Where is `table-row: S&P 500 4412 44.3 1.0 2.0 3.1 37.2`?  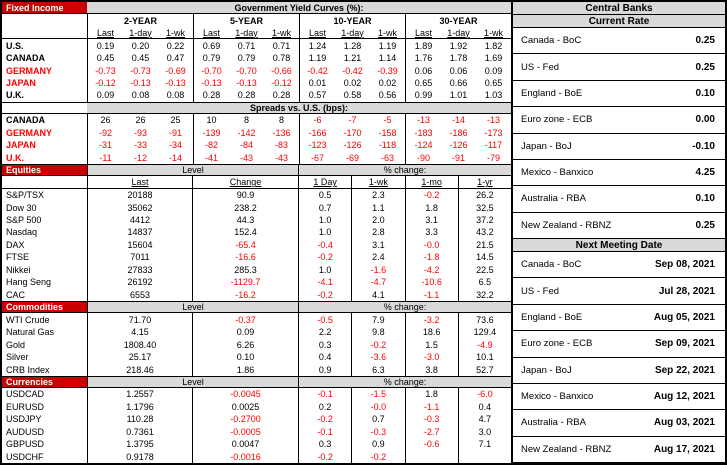
table-row: S&P 500 4412 44.3 1.0 2.0 3.1 37.2 is located at coordinates (256, 220).